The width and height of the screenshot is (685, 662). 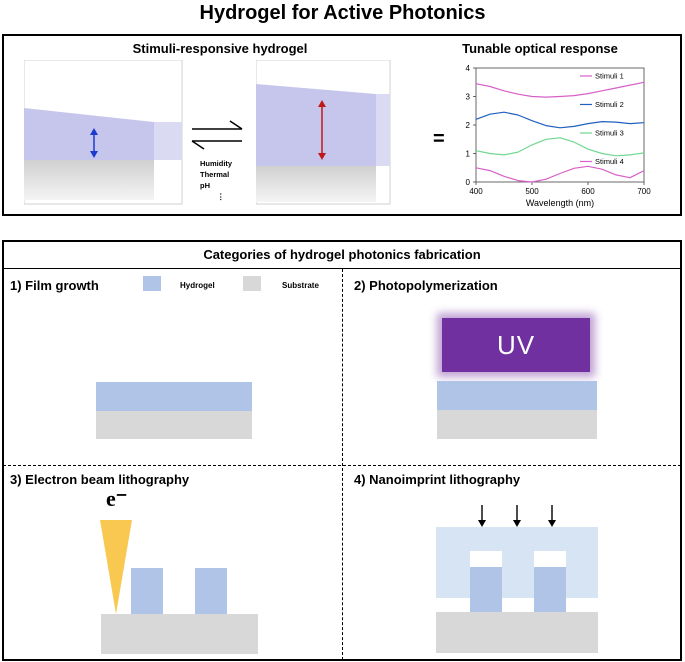 What do you see at coordinates (540, 48) in the screenshot?
I see `optical-response-title: Tunable optical response` at bounding box center [540, 48].